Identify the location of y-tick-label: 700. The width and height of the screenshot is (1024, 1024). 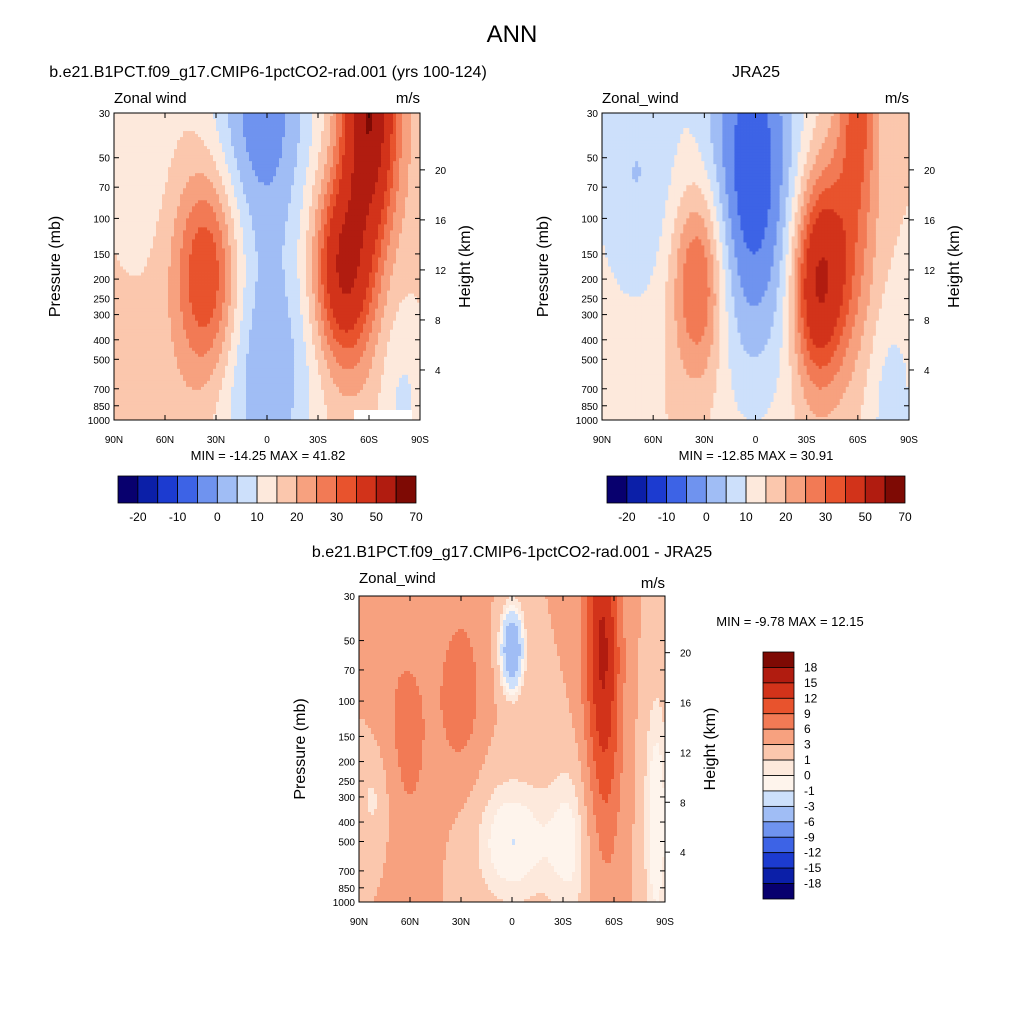
(346, 872).